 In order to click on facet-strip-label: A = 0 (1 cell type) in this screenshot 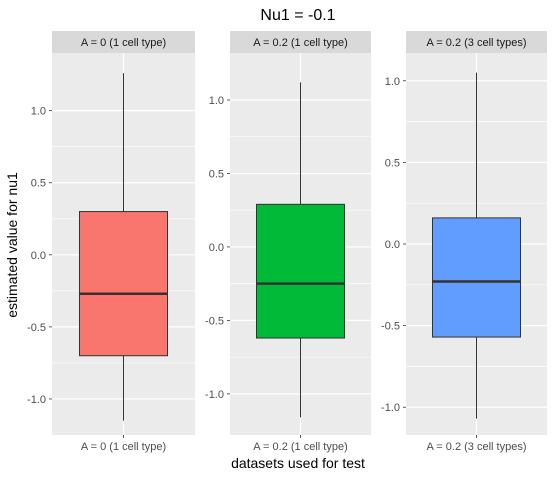, I will do `click(123, 43)`.